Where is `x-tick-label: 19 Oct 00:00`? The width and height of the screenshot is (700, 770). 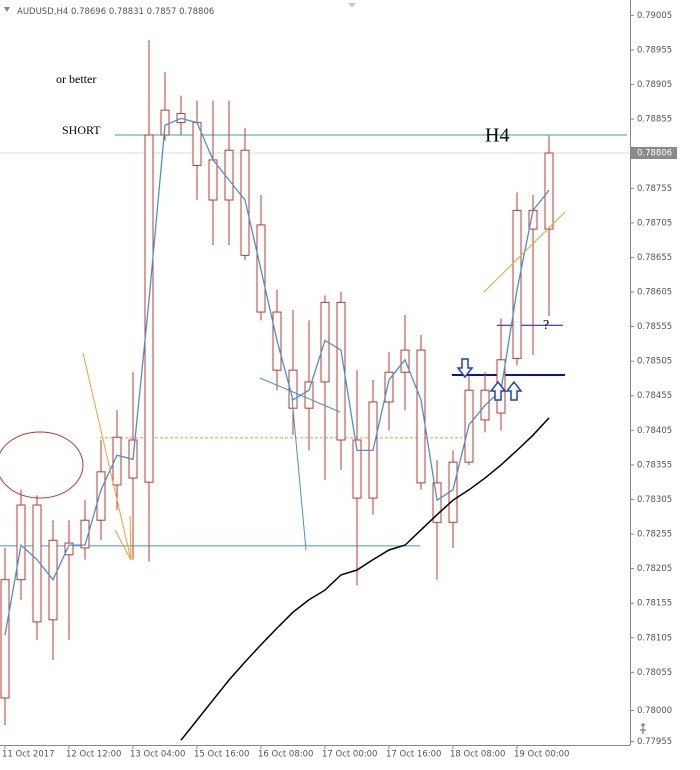 x-tick-label: 19 Oct 00:00 is located at coordinates (541, 755).